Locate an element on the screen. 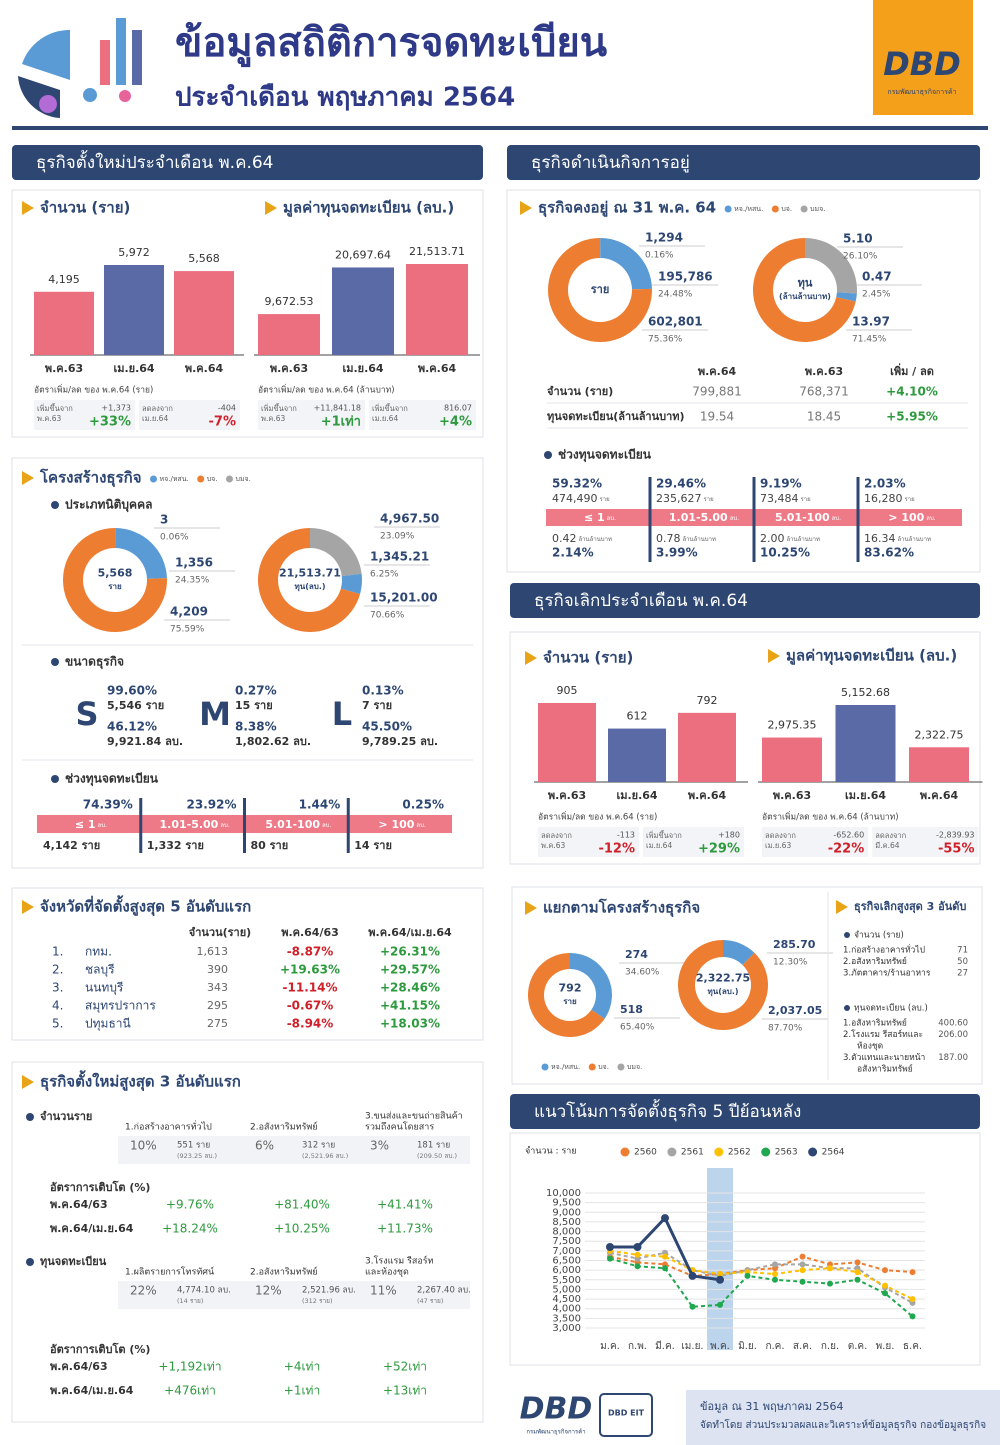 Image resolution: width=1000 pixels, height=1445 pixels. label: พ.ค.64/63 is located at coordinates (79, 1204).